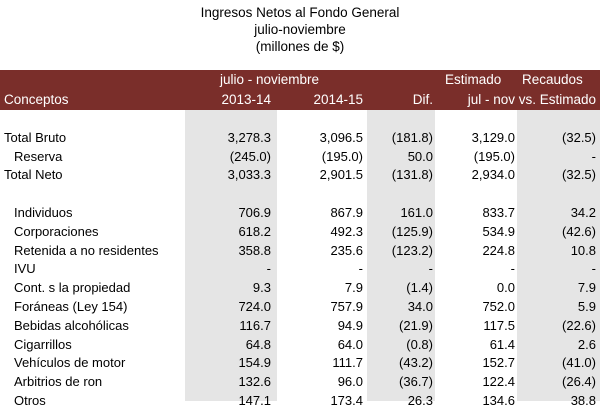  What do you see at coordinates (300, 213) in the screenshot?
I see `table-row: Individuos 706.9 867.9 161.0 833.7 34.2` at bounding box center [300, 213].